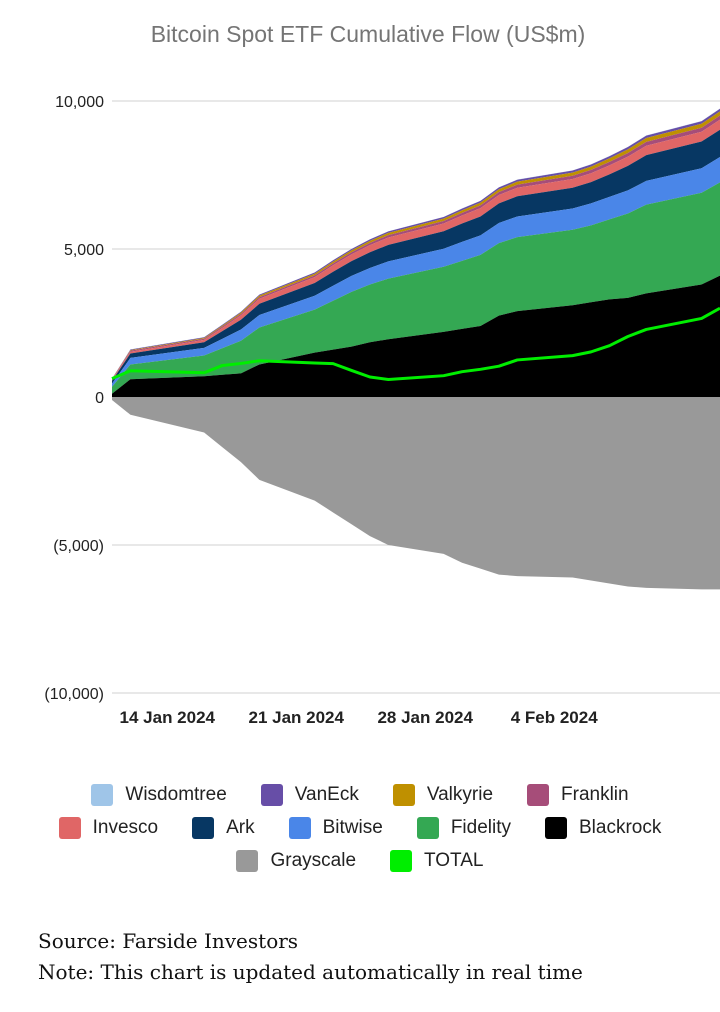  What do you see at coordinates (176, 794) in the screenshot?
I see `legend-label: Wisdomtree` at bounding box center [176, 794].